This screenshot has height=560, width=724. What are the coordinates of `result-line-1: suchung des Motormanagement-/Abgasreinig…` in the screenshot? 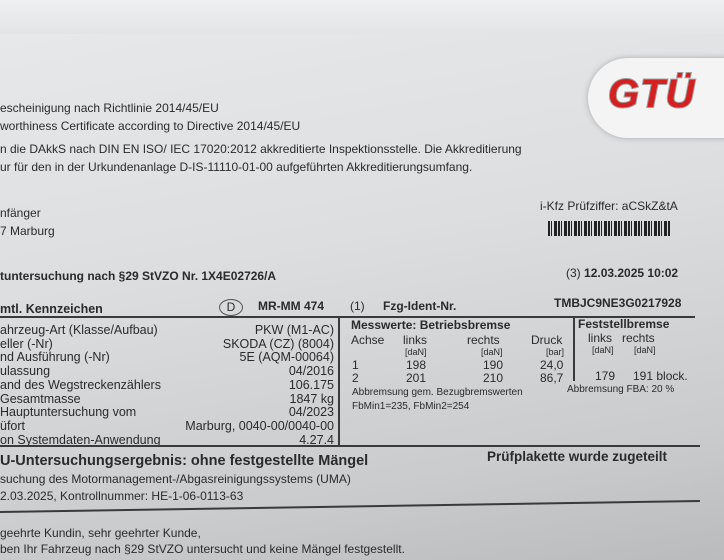 It's located at (175, 479).